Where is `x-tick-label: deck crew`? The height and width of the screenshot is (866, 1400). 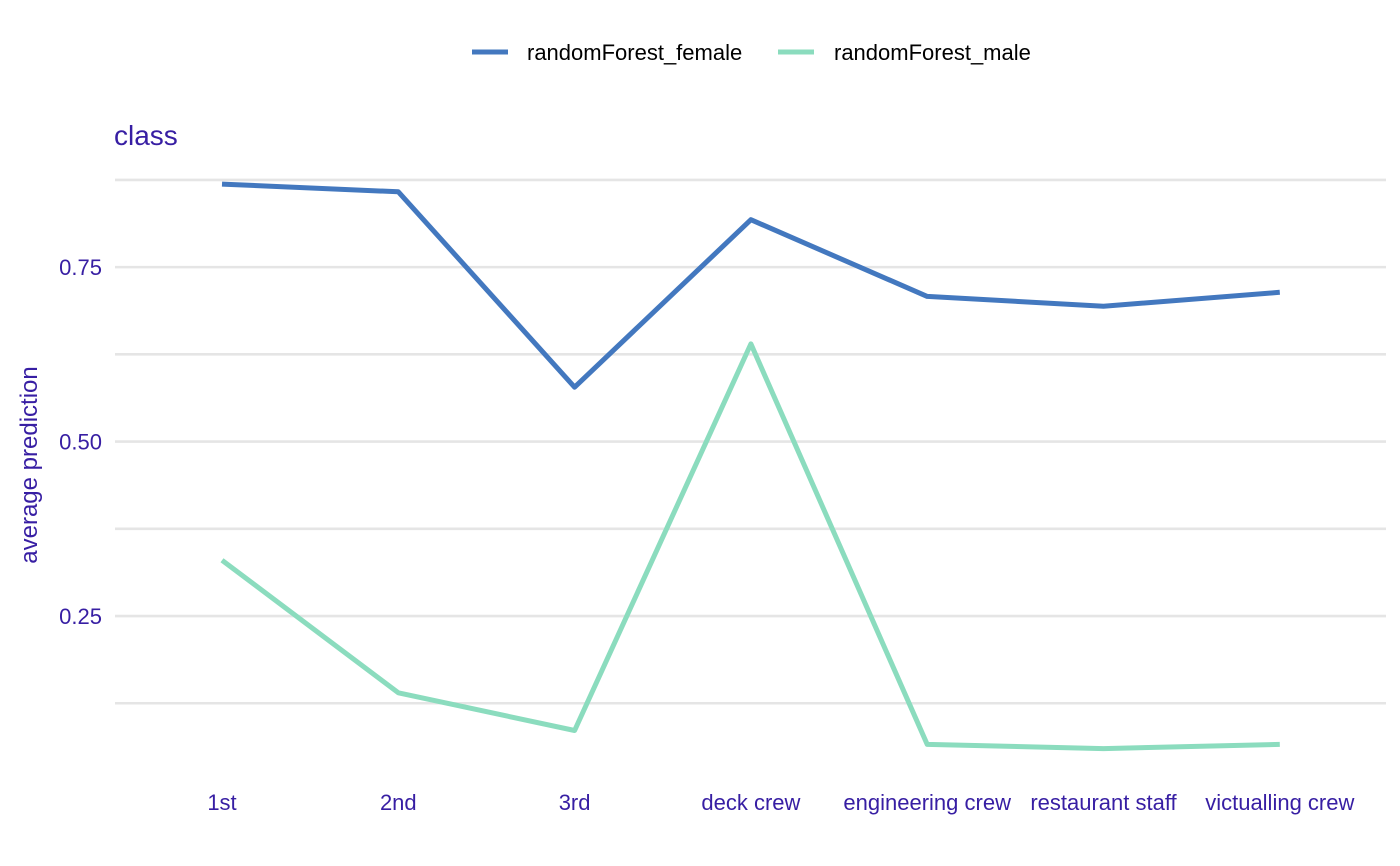 x-tick-label: deck crew is located at coordinates (750, 802).